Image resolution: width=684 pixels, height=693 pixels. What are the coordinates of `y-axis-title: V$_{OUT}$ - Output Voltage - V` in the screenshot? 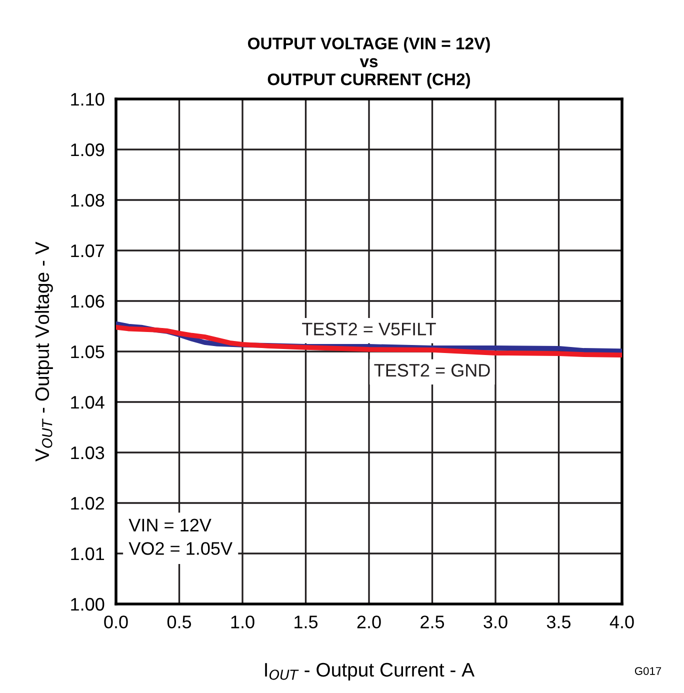 It's located at (43, 352).